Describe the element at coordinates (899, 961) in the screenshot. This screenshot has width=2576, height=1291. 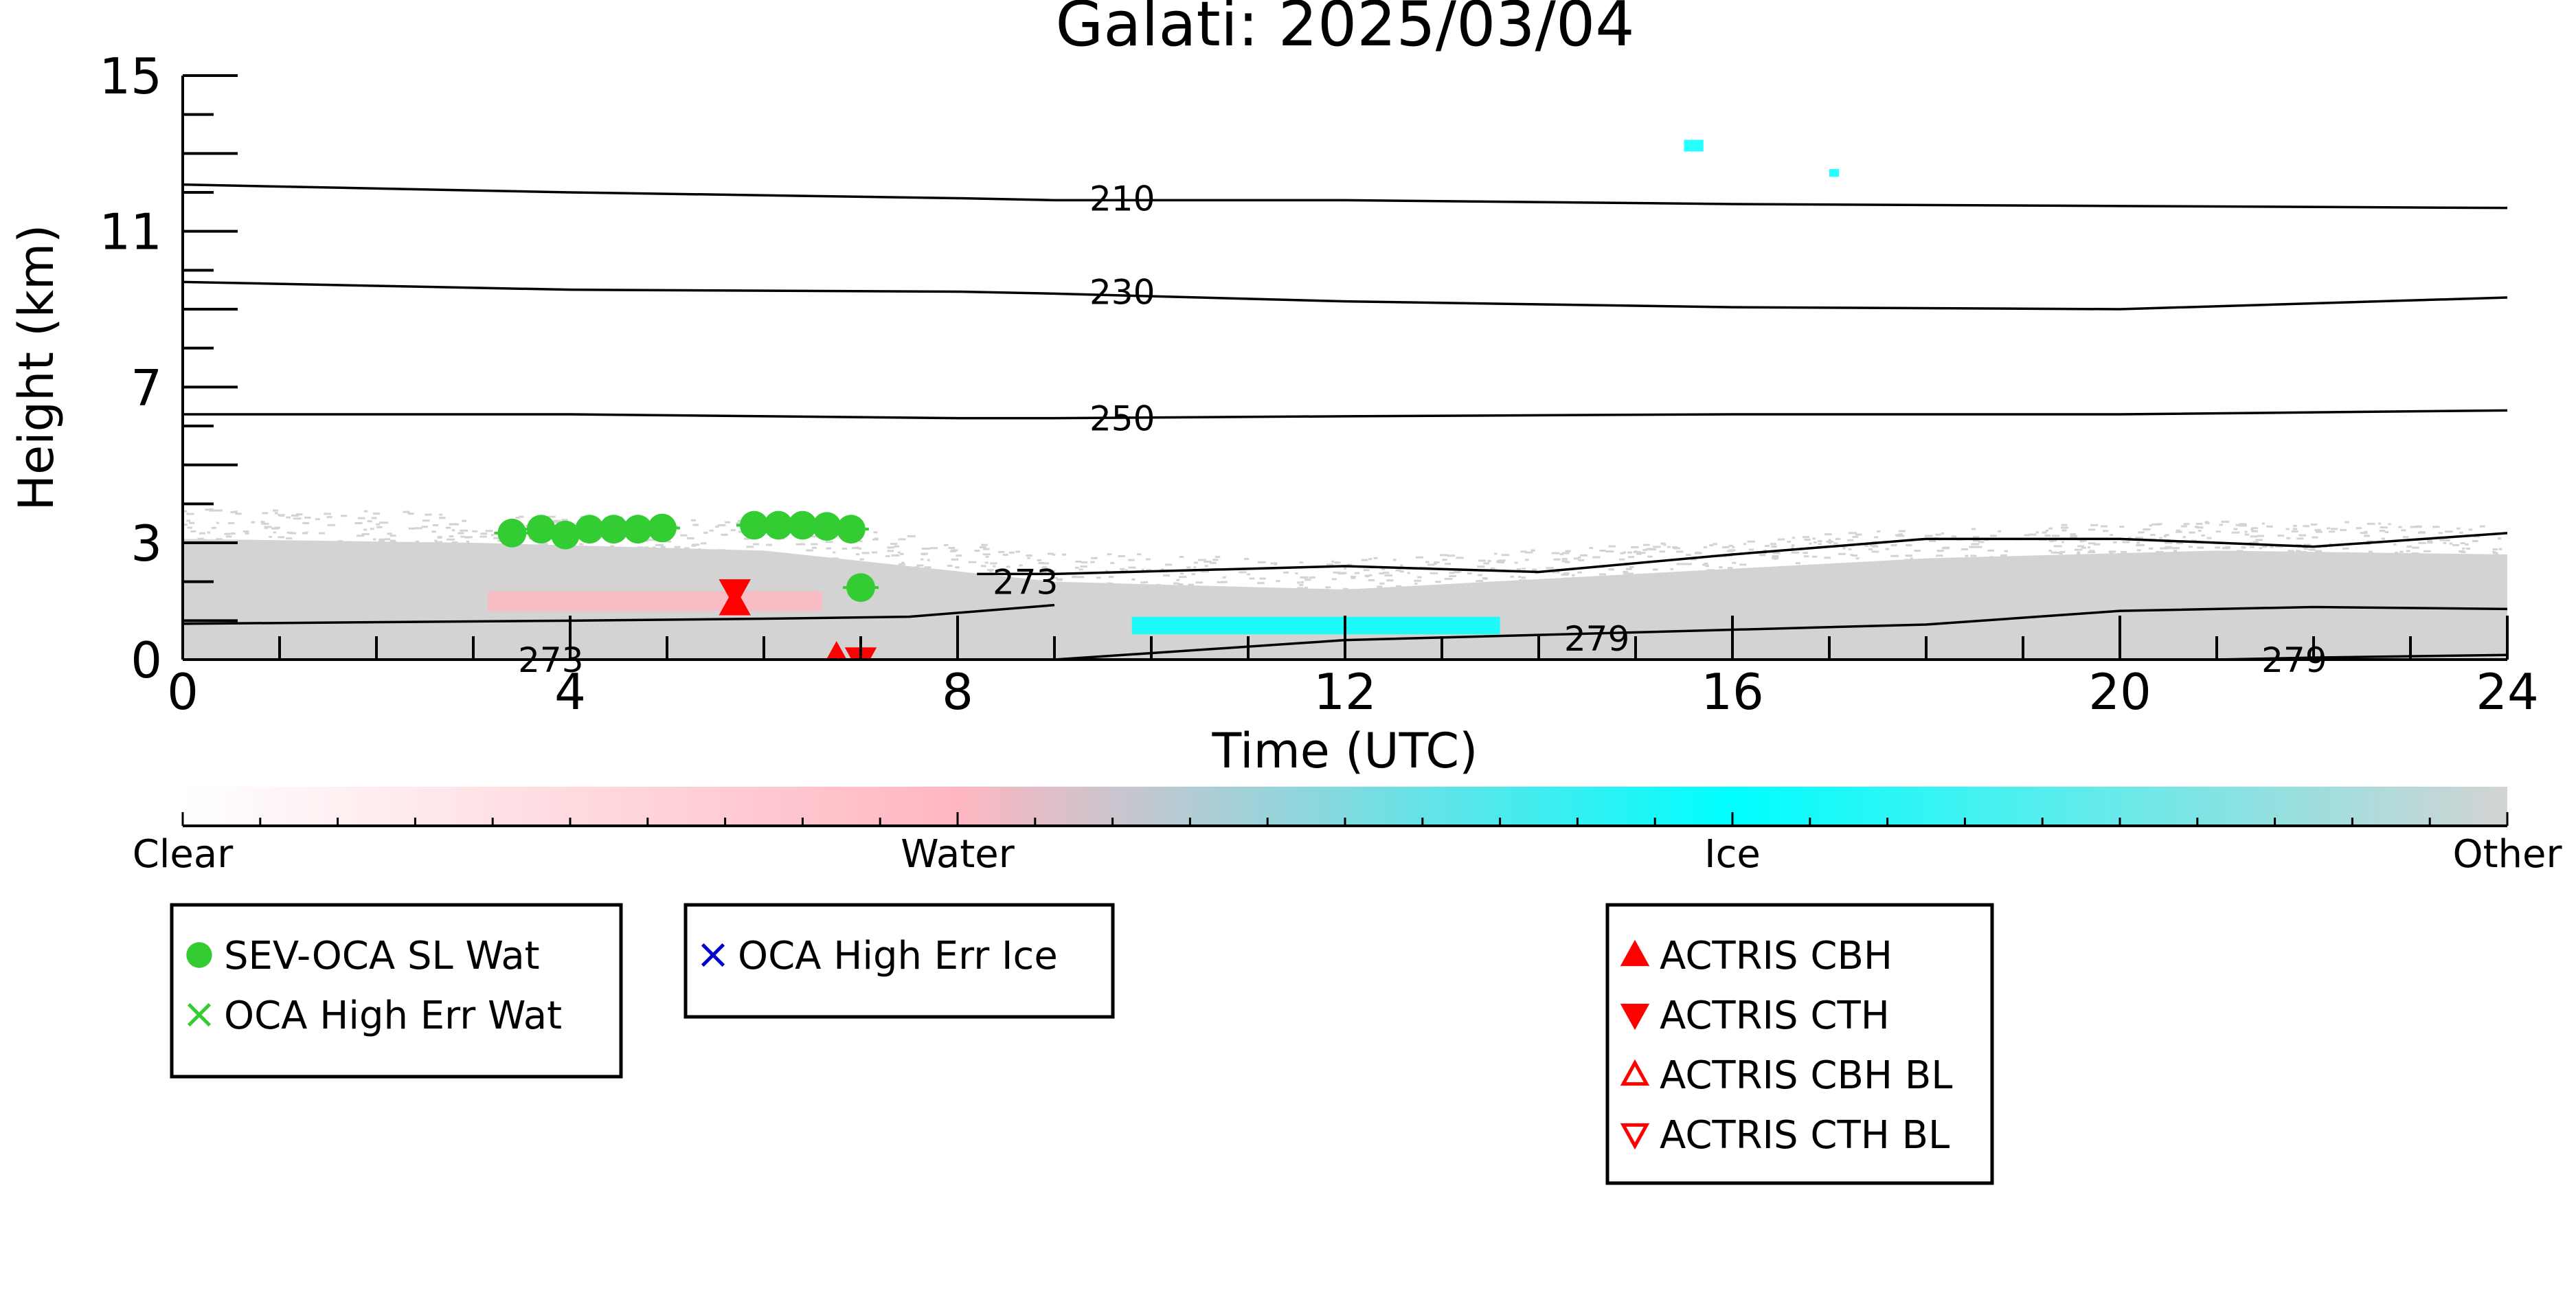
I see `legend-box: OCA High Err Ice` at that location.